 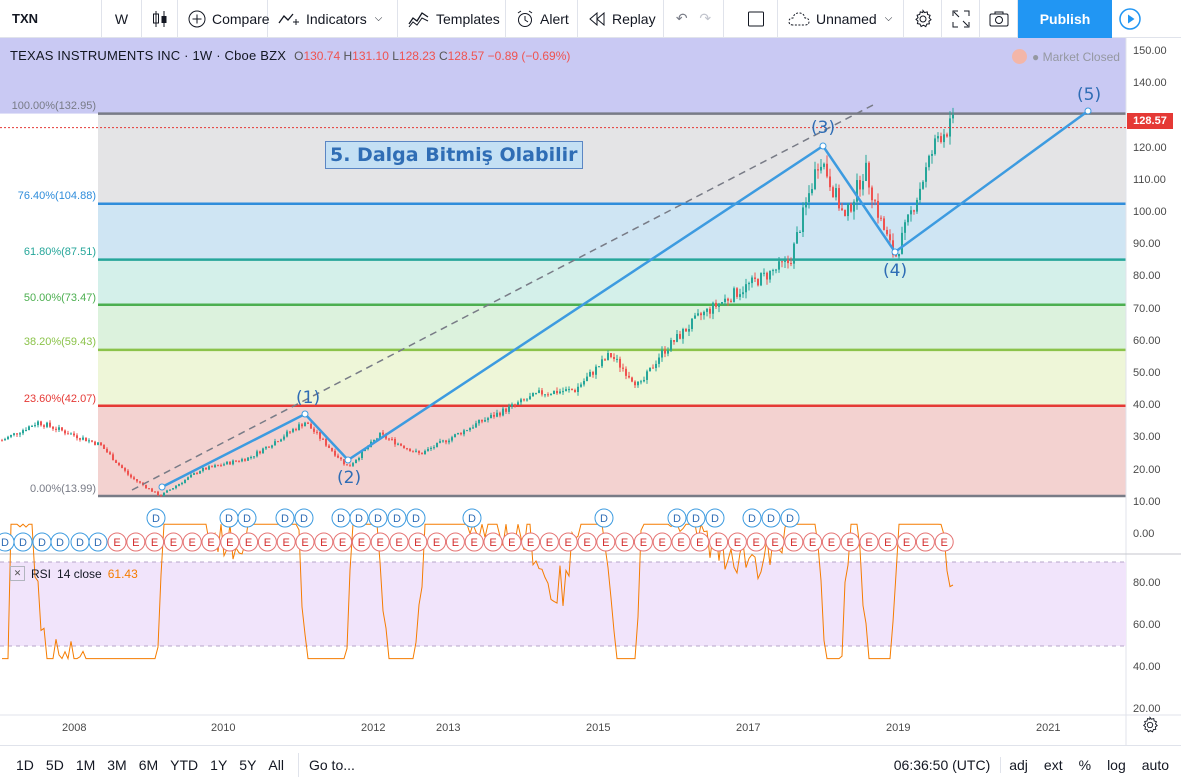 I want to click on replay-button: Replay, so click(x=621, y=19).